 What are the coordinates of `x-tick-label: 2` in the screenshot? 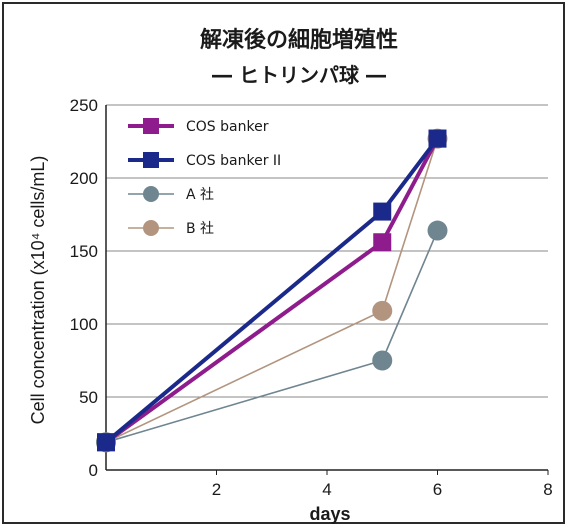 It's located at (216, 489).